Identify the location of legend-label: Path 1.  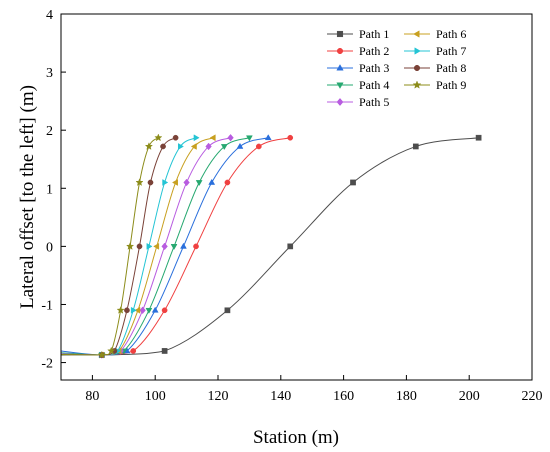
(374, 34).